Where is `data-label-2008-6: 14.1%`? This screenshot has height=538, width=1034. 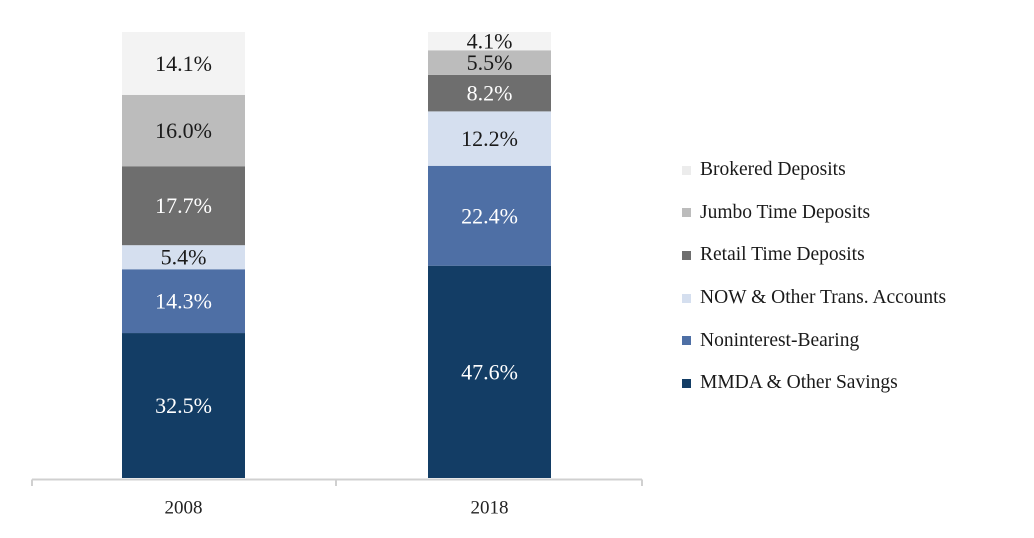 data-label-2008-6: 14.1% is located at coordinates (183, 63).